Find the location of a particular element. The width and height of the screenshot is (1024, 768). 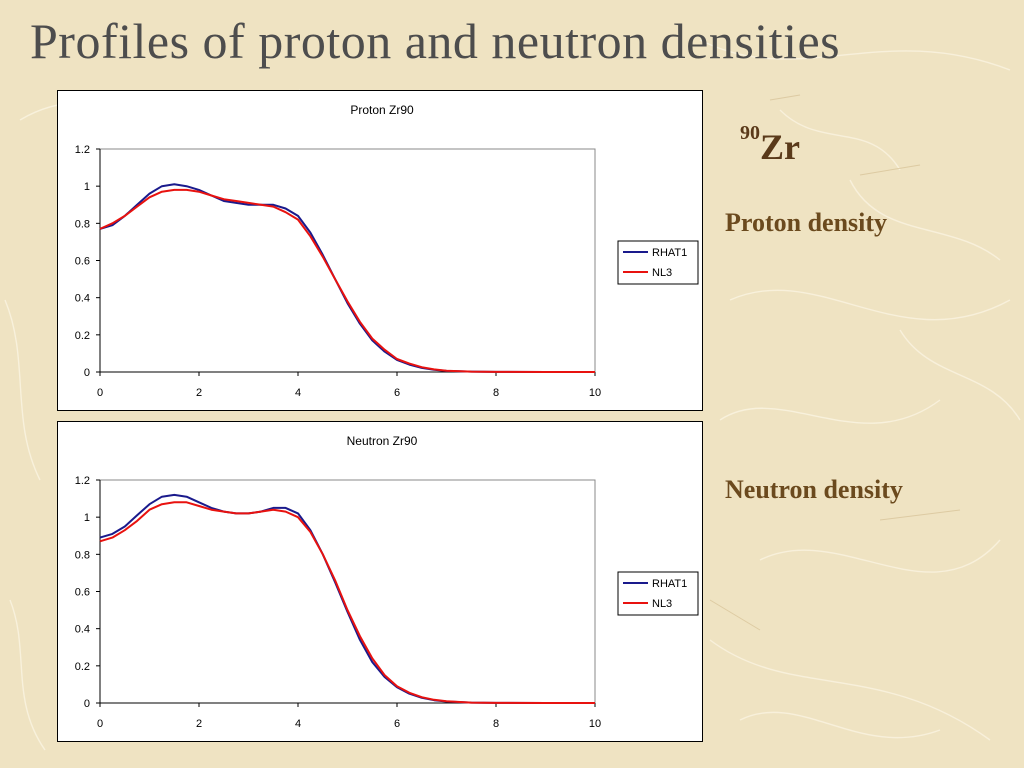

neutron-x-tick-label: 4 is located at coordinates (298, 724).